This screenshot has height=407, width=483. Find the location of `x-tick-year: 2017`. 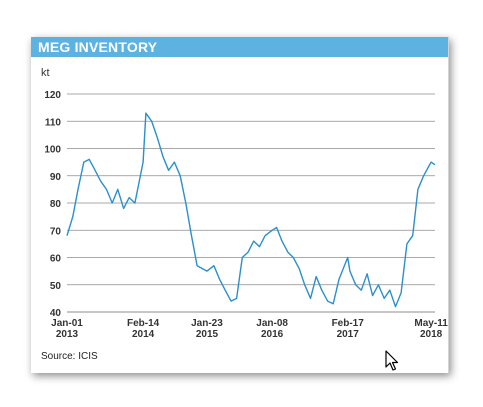

x-tick-year: 2017 is located at coordinates (348, 334).